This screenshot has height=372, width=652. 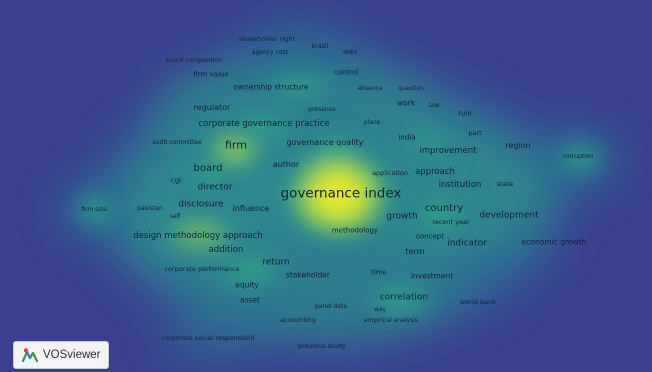 I want to click on term-corporate-governance-practice: corporate governance practice, so click(x=264, y=123).